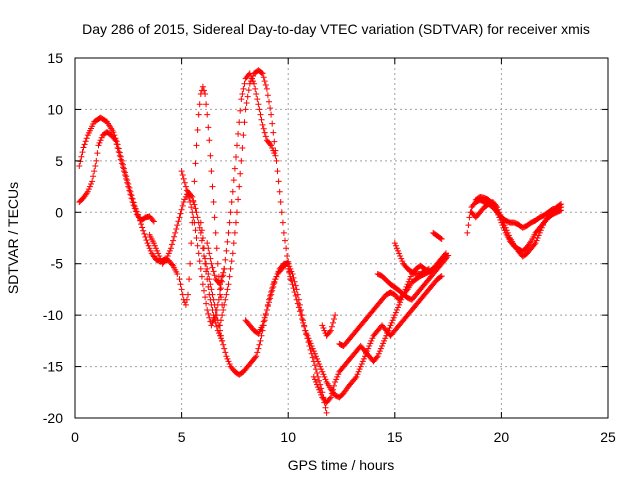 Image resolution: width=640 pixels, height=480 pixels. Describe the element at coordinates (55, 58) in the screenshot. I see `y-tick-label: 15` at that location.